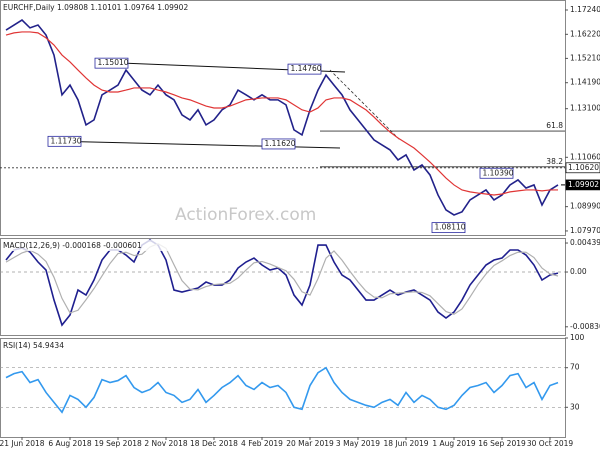  I want to click on annotation-label: 1.11620, so click(280, 143).